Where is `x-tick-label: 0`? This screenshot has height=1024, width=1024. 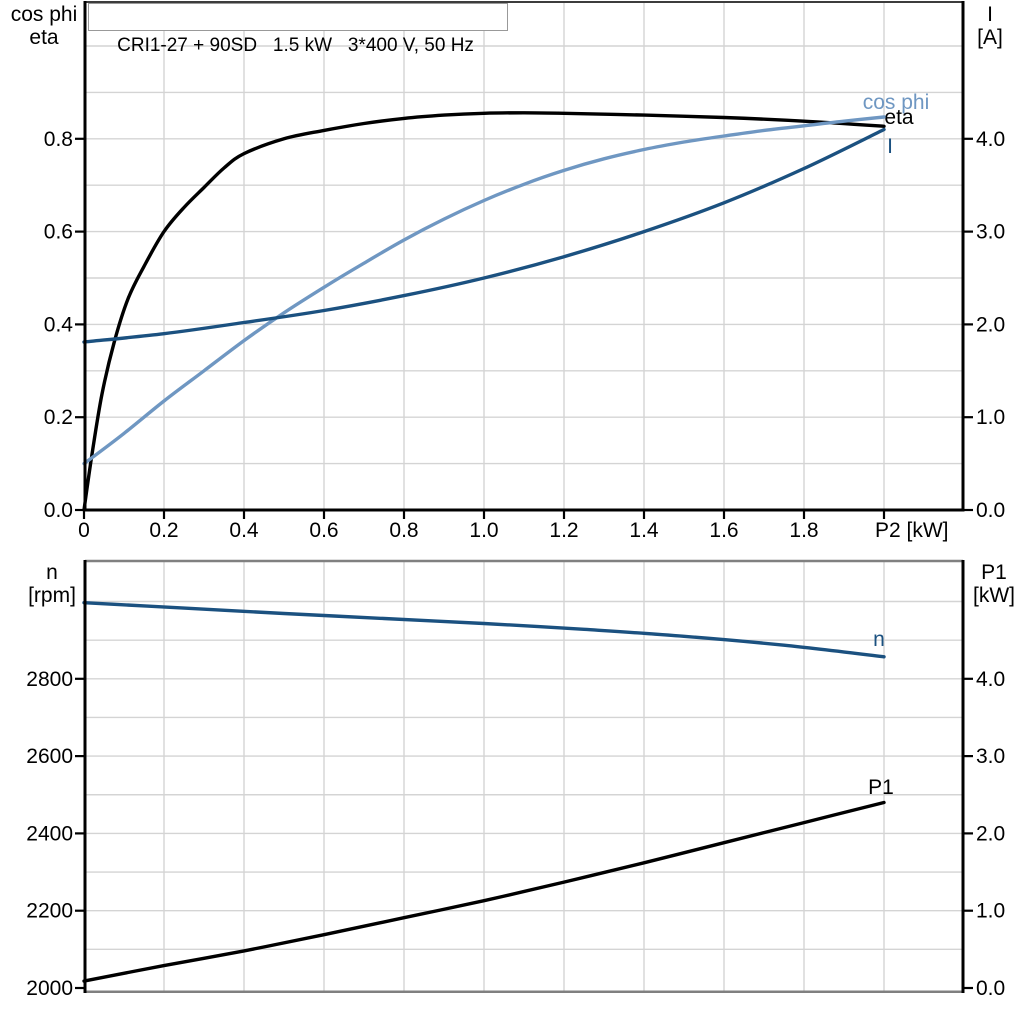
x-tick-label: 0 is located at coordinates (84, 530).